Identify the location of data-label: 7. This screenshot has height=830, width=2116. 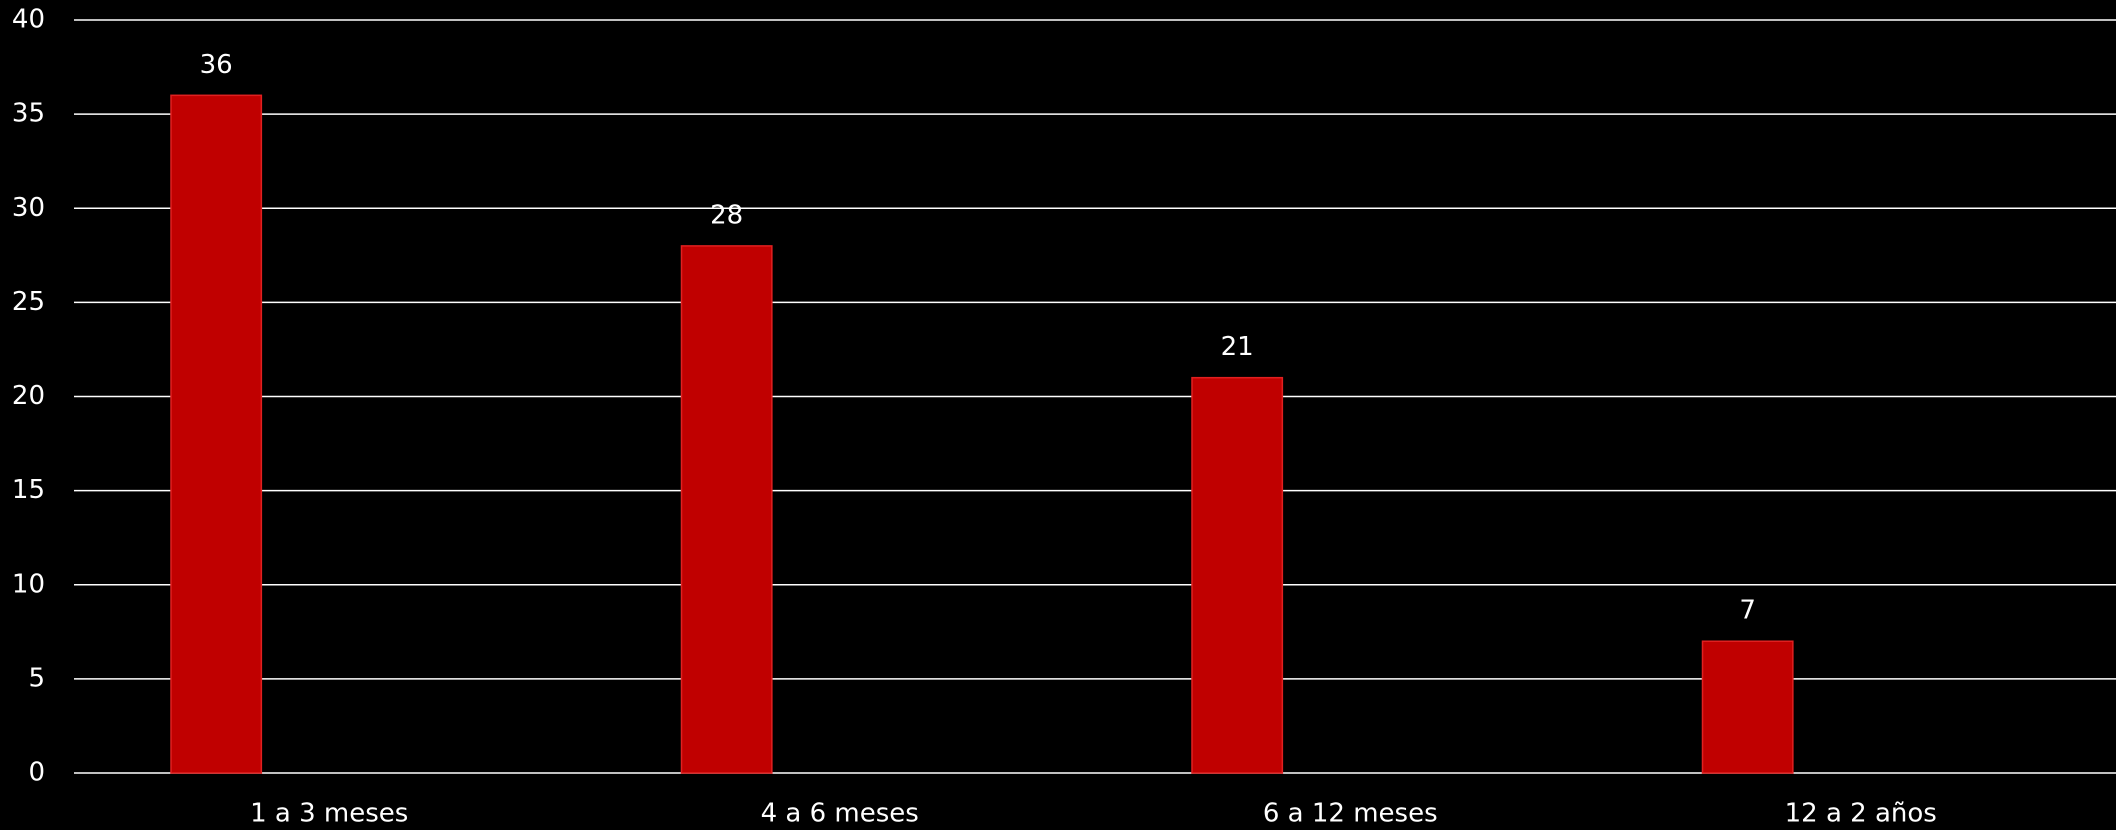
(1747, 611).